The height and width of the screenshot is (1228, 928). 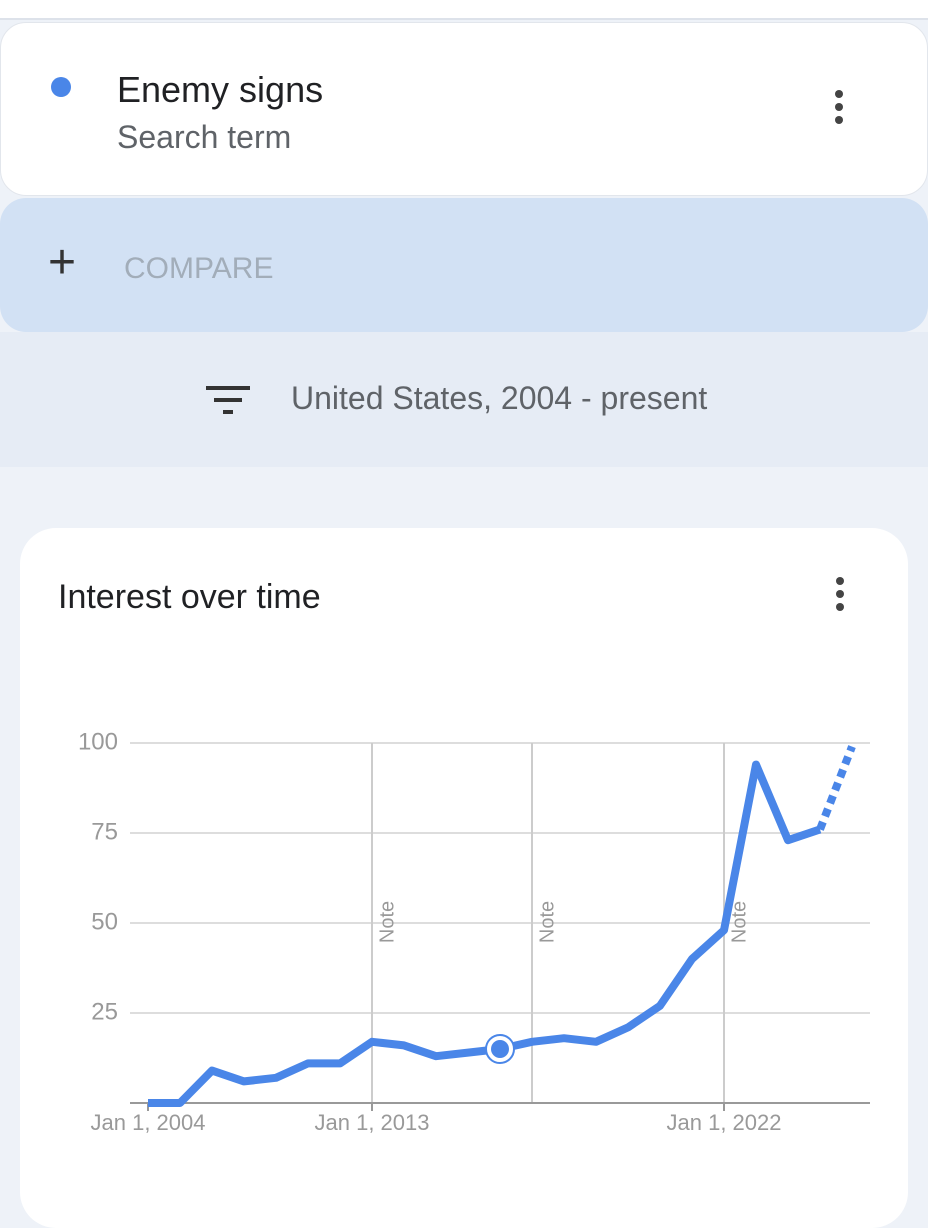 What do you see at coordinates (464, 10) in the screenshot?
I see `top-bar` at bounding box center [464, 10].